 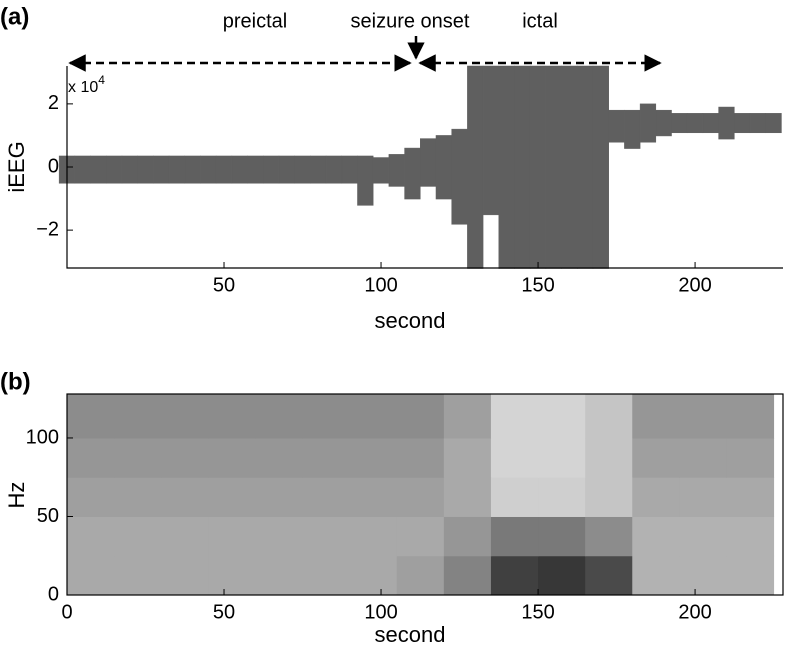 What do you see at coordinates (16, 166) in the screenshot?
I see `y-axis-label: iEEG` at bounding box center [16, 166].